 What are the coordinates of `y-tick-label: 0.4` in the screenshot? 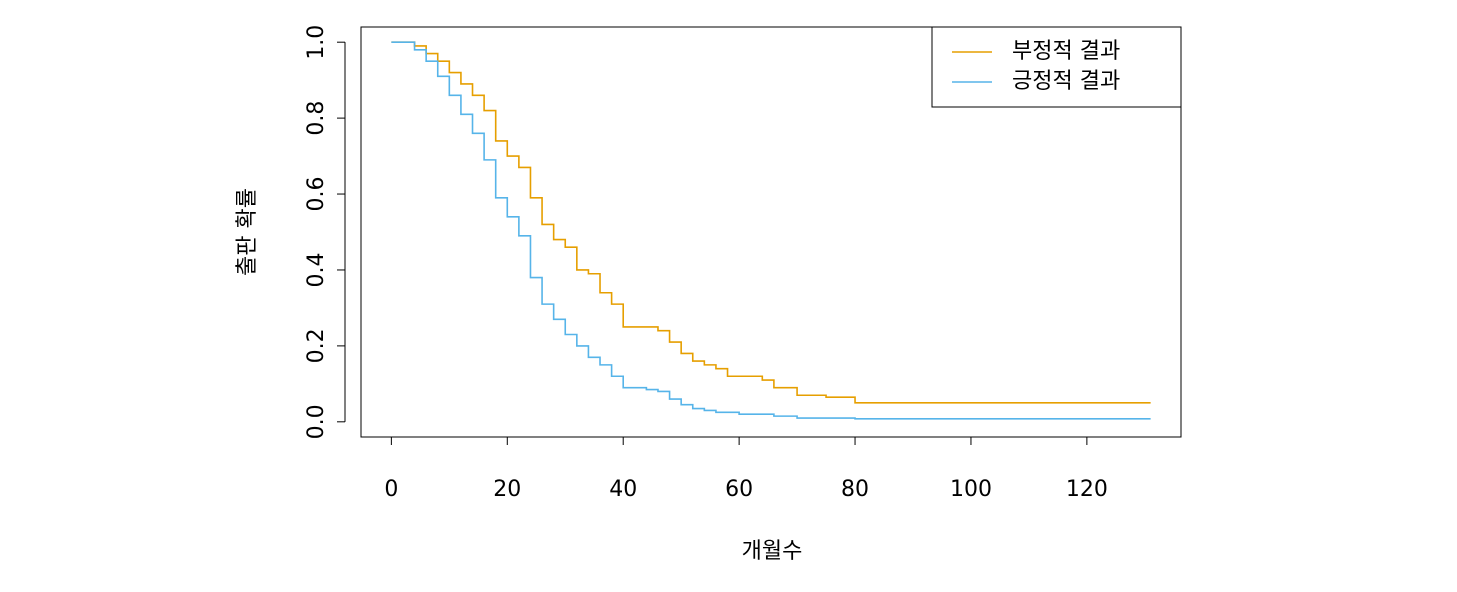 It's located at (316, 269).